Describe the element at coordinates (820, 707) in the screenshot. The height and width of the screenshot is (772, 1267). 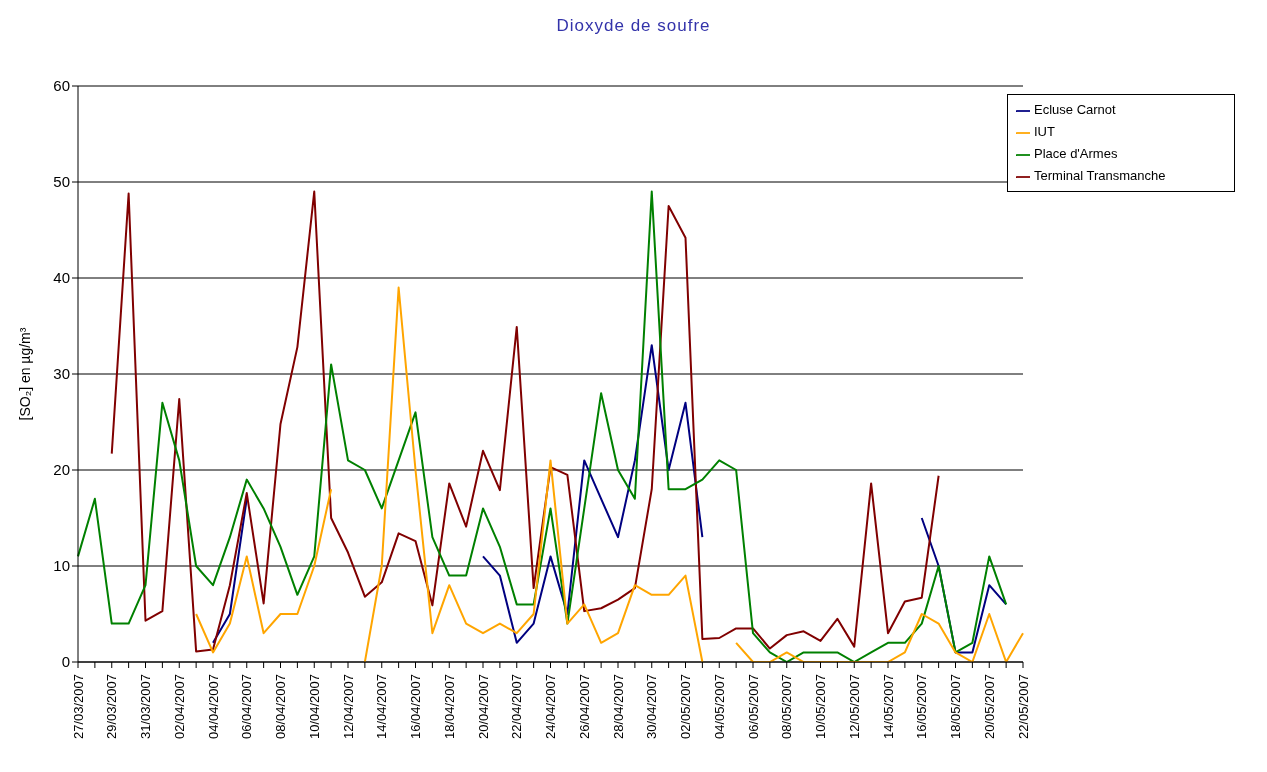
I see `x-tick-label: 10/05/2007` at that location.